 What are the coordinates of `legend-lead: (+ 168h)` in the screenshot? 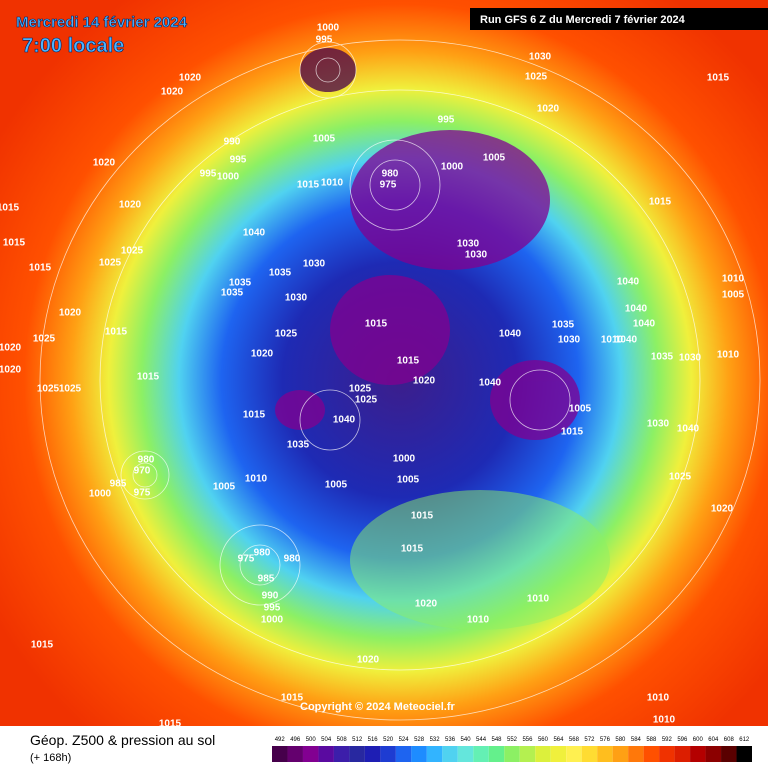 It's located at (50, 758).